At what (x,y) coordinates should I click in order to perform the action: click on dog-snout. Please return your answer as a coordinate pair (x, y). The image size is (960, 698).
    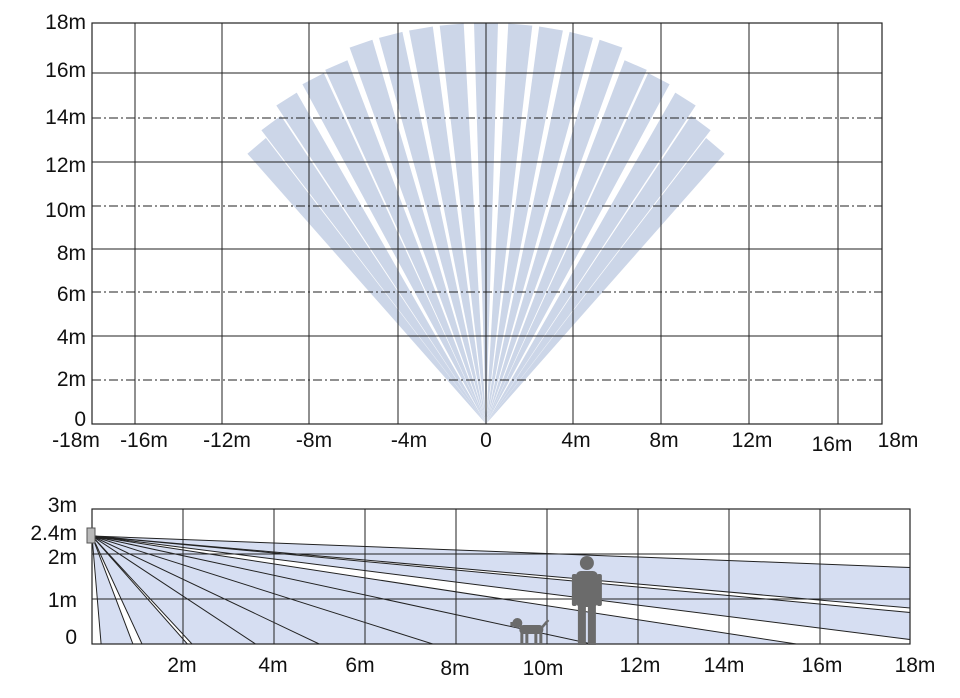
    Looking at the image, I should click on (513, 624).